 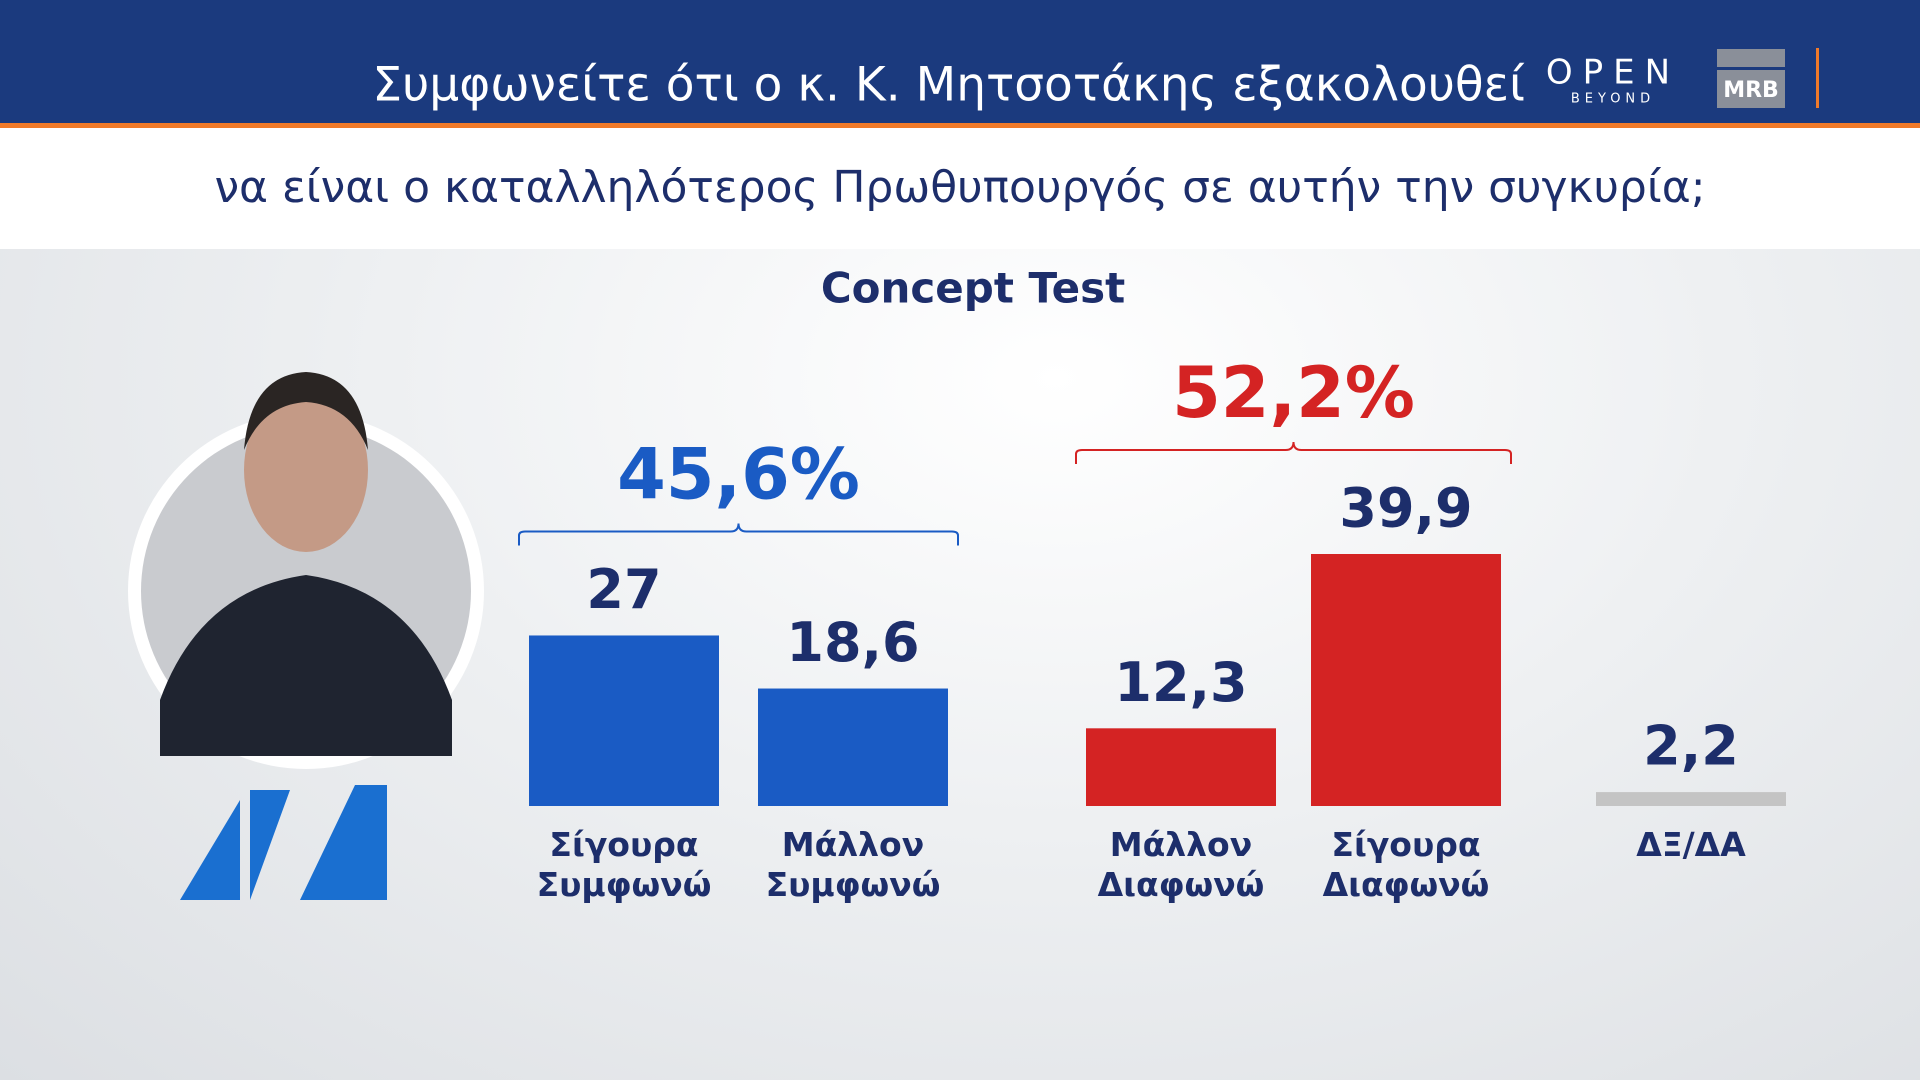 I want to click on header-accent, so click(x=960, y=125).